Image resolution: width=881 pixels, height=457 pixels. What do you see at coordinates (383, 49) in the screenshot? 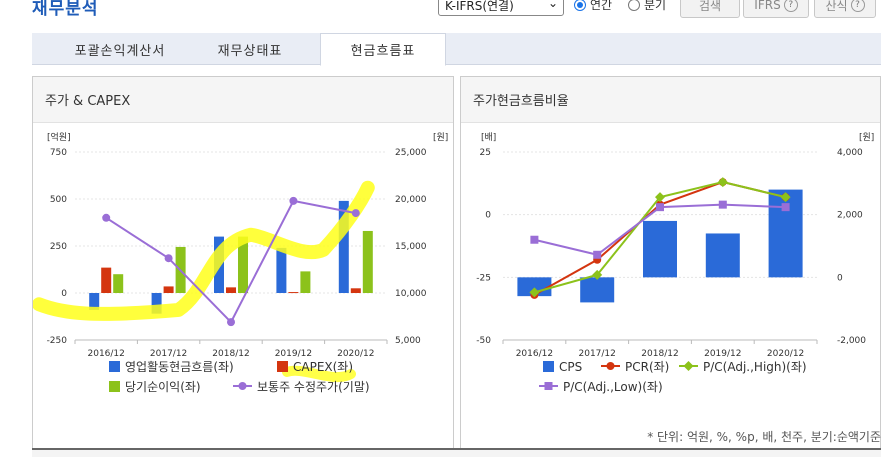
I see `tab-cash-flow: 현금흐름표` at bounding box center [383, 49].